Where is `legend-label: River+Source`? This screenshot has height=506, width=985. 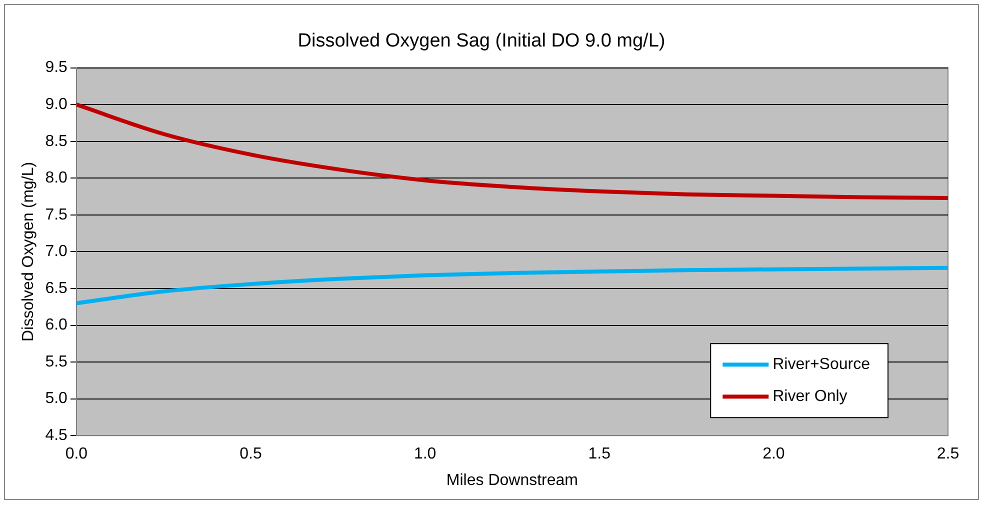 legend-label: River+Source is located at coordinates (821, 365).